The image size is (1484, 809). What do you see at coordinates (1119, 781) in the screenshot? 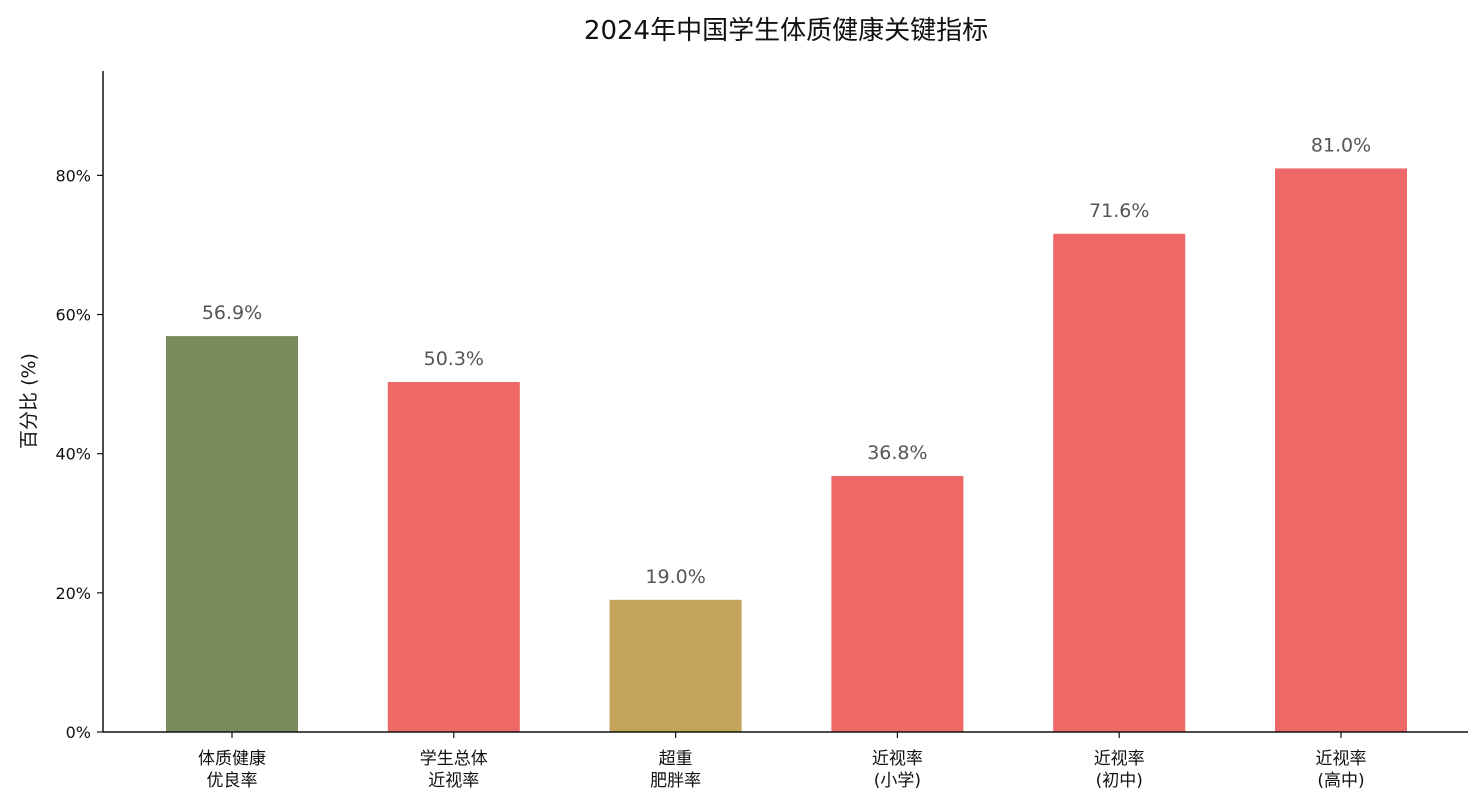
I see `x-tick-label: (初中)` at bounding box center [1119, 781].